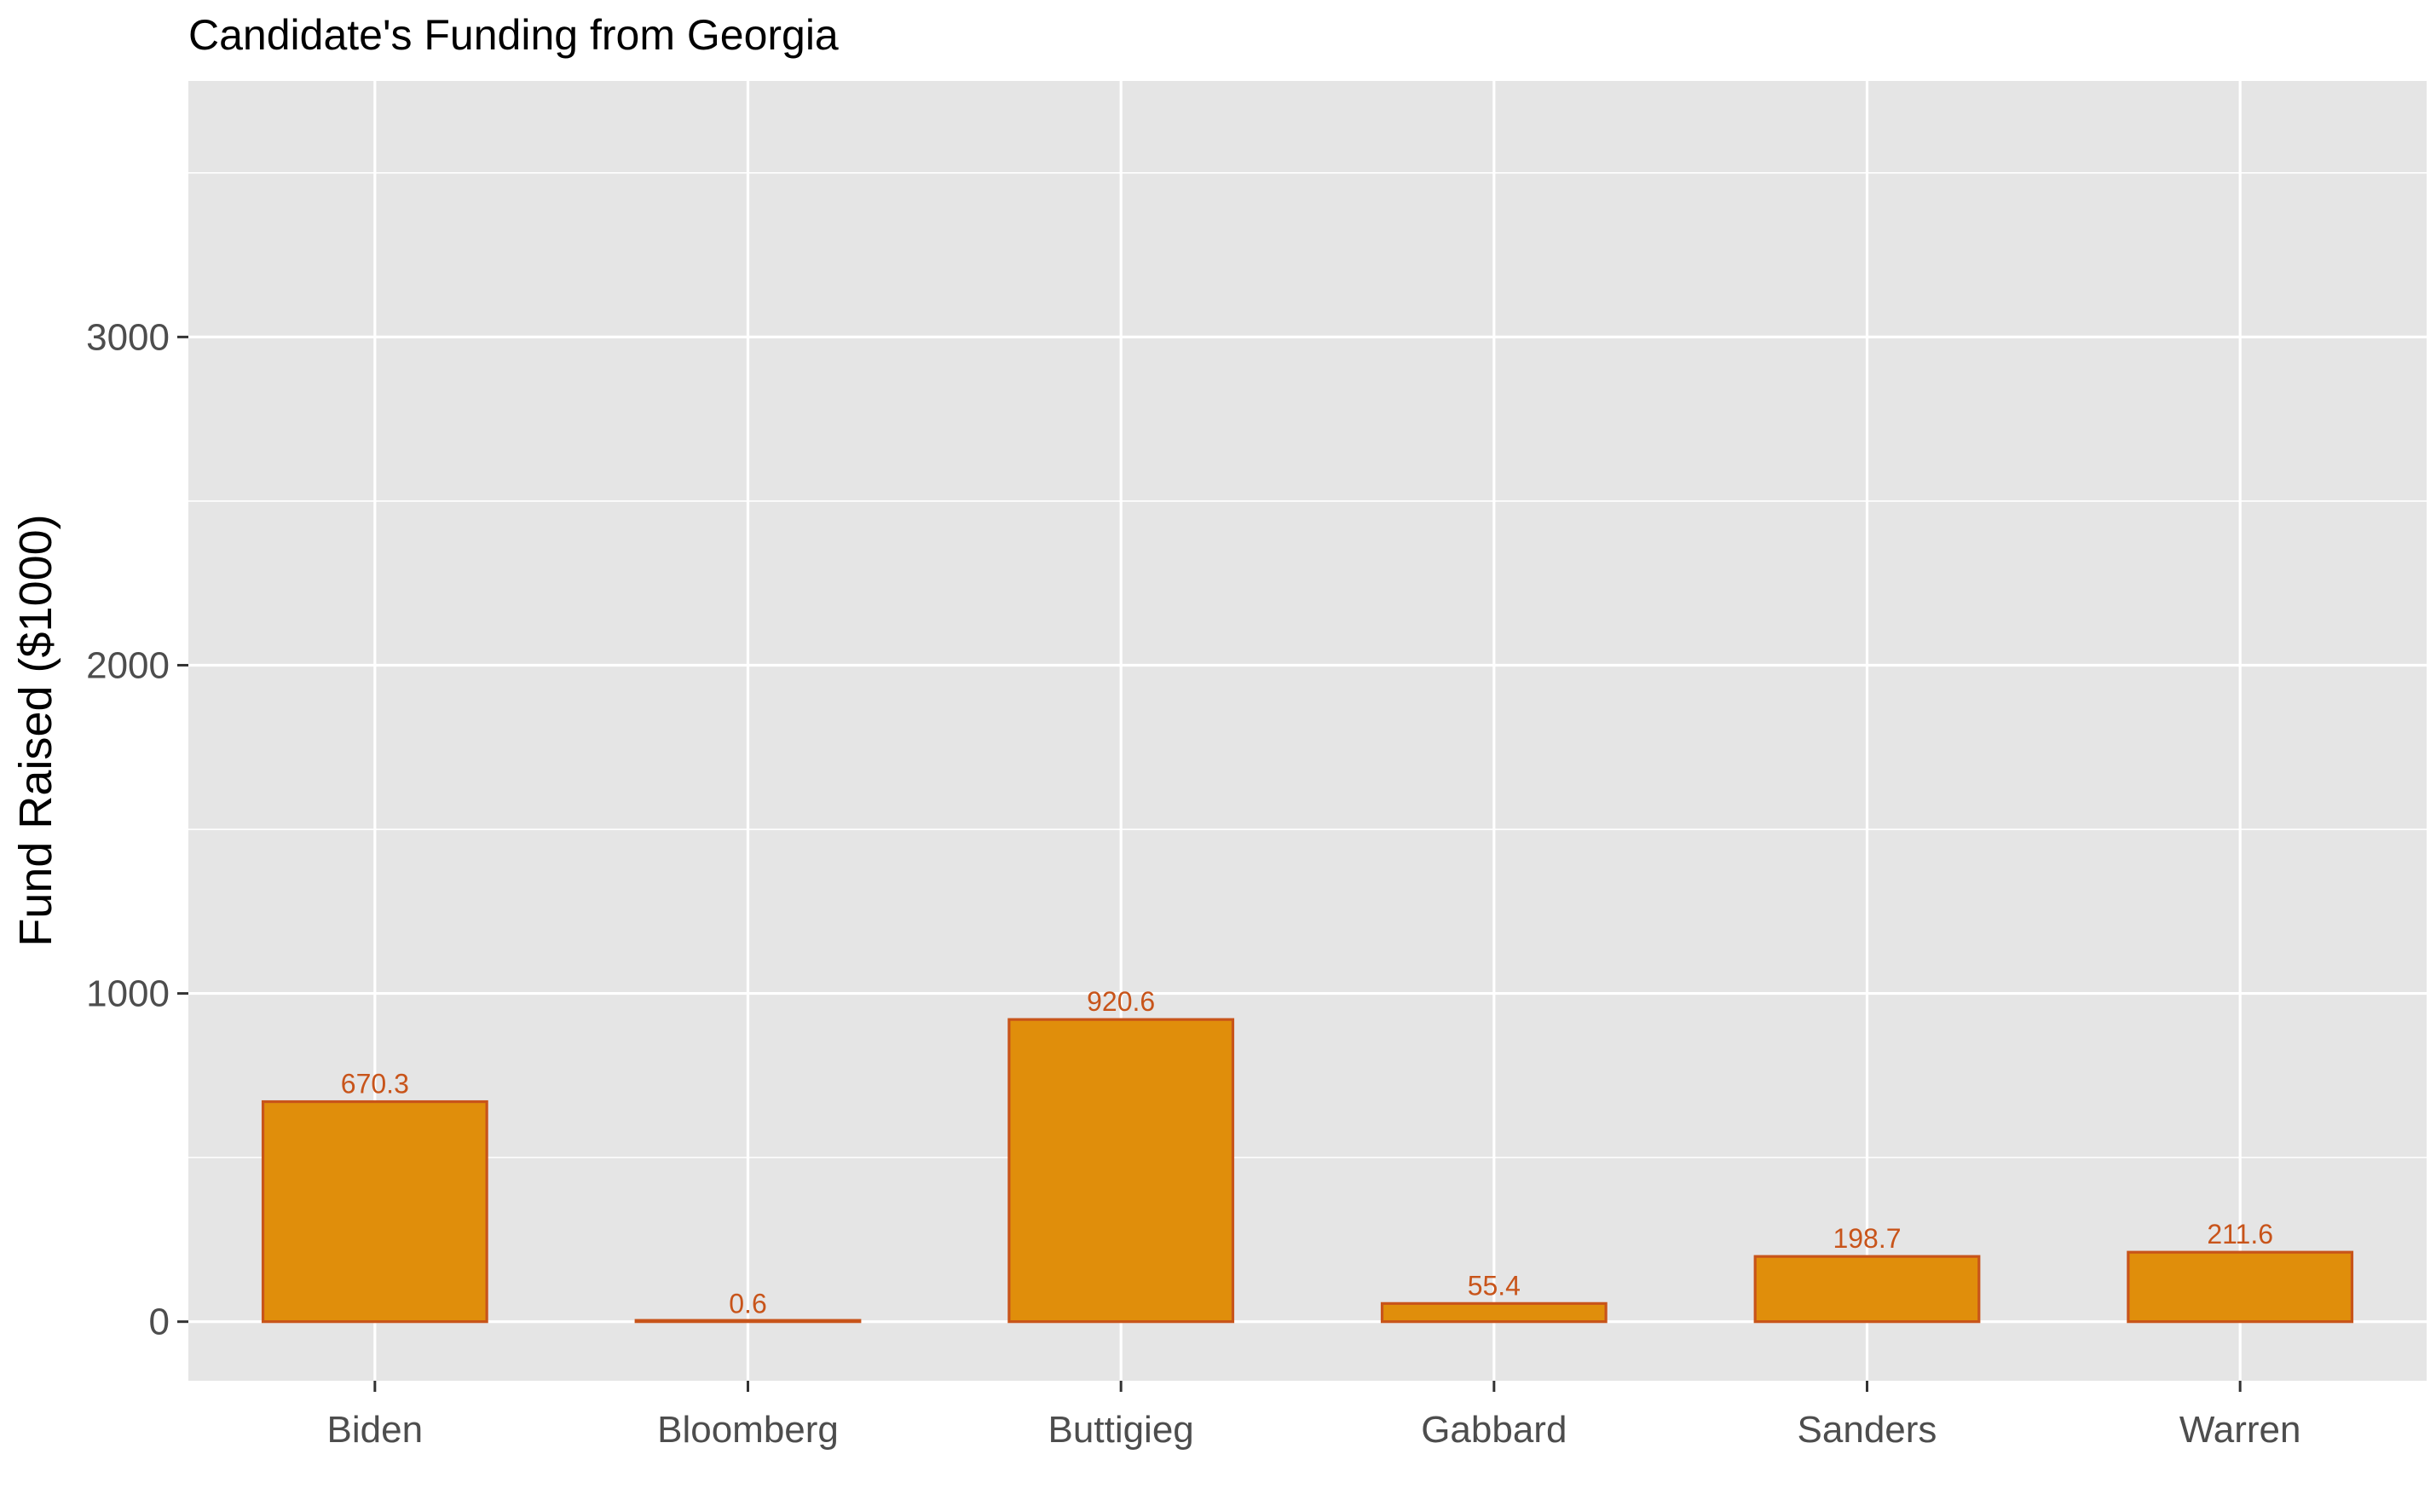  What do you see at coordinates (159, 1322) in the screenshot?
I see `y-tick-label: 0` at bounding box center [159, 1322].